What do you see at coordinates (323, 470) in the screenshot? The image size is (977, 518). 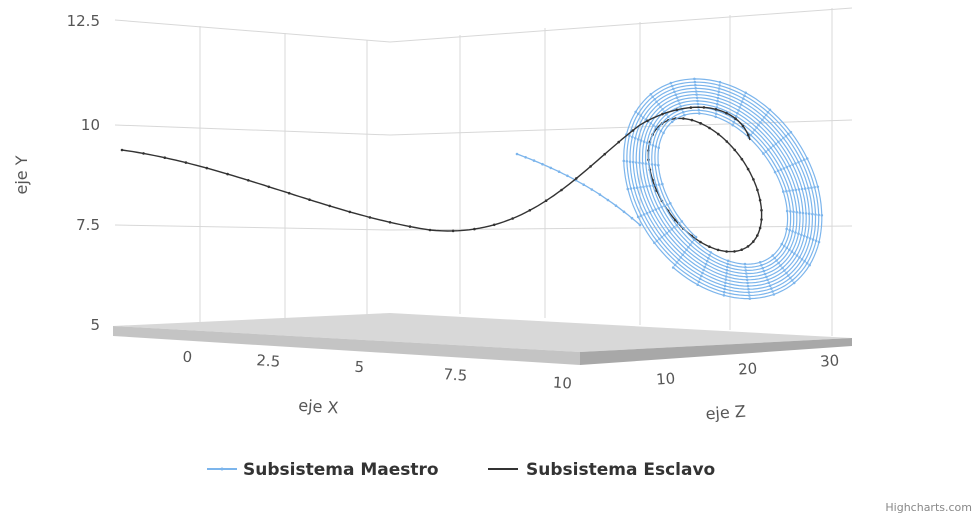 I see `legend-item-maestro: Subsistema Maestro` at bounding box center [323, 470].